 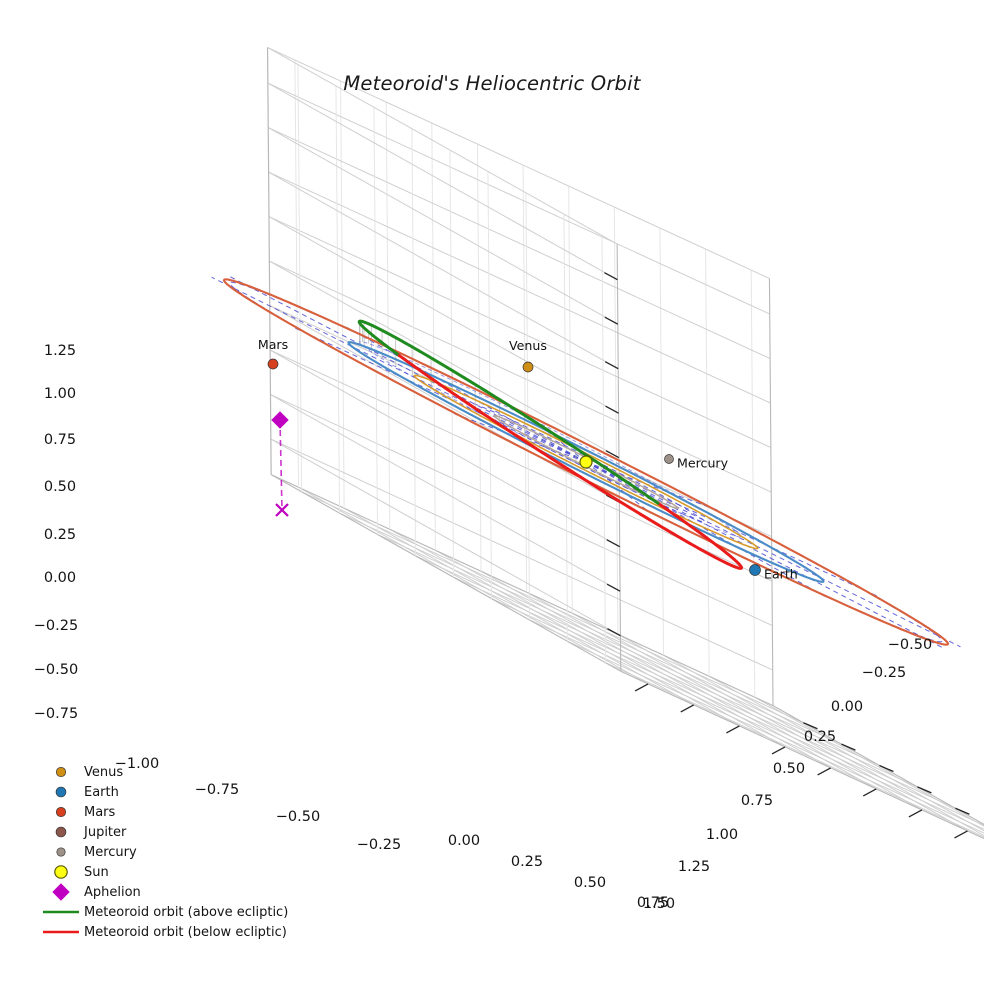 What do you see at coordinates (280, 464) in the screenshot?
I see `aphelion-marker-group` at bounding box center [280, 464].